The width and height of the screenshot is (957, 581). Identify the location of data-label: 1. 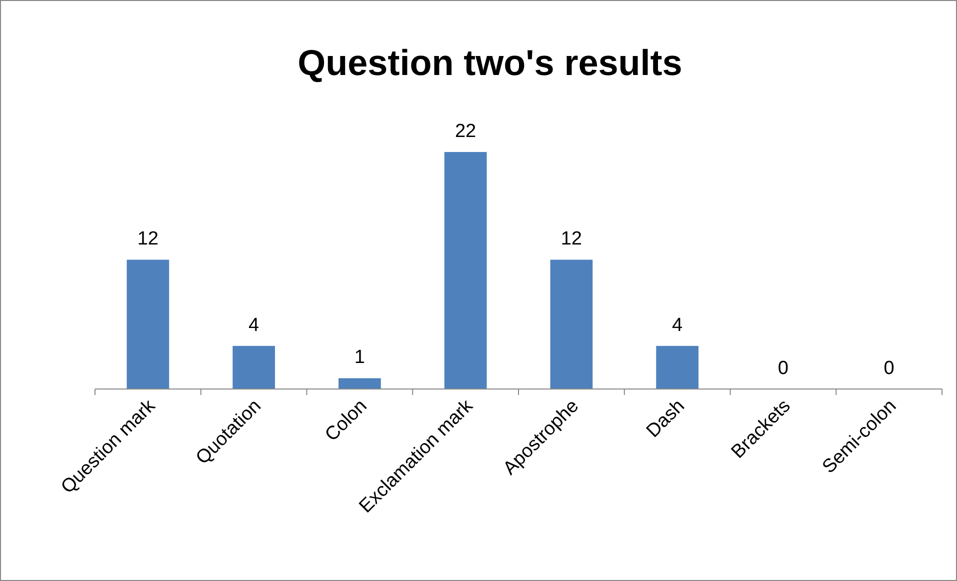
(359, 357).